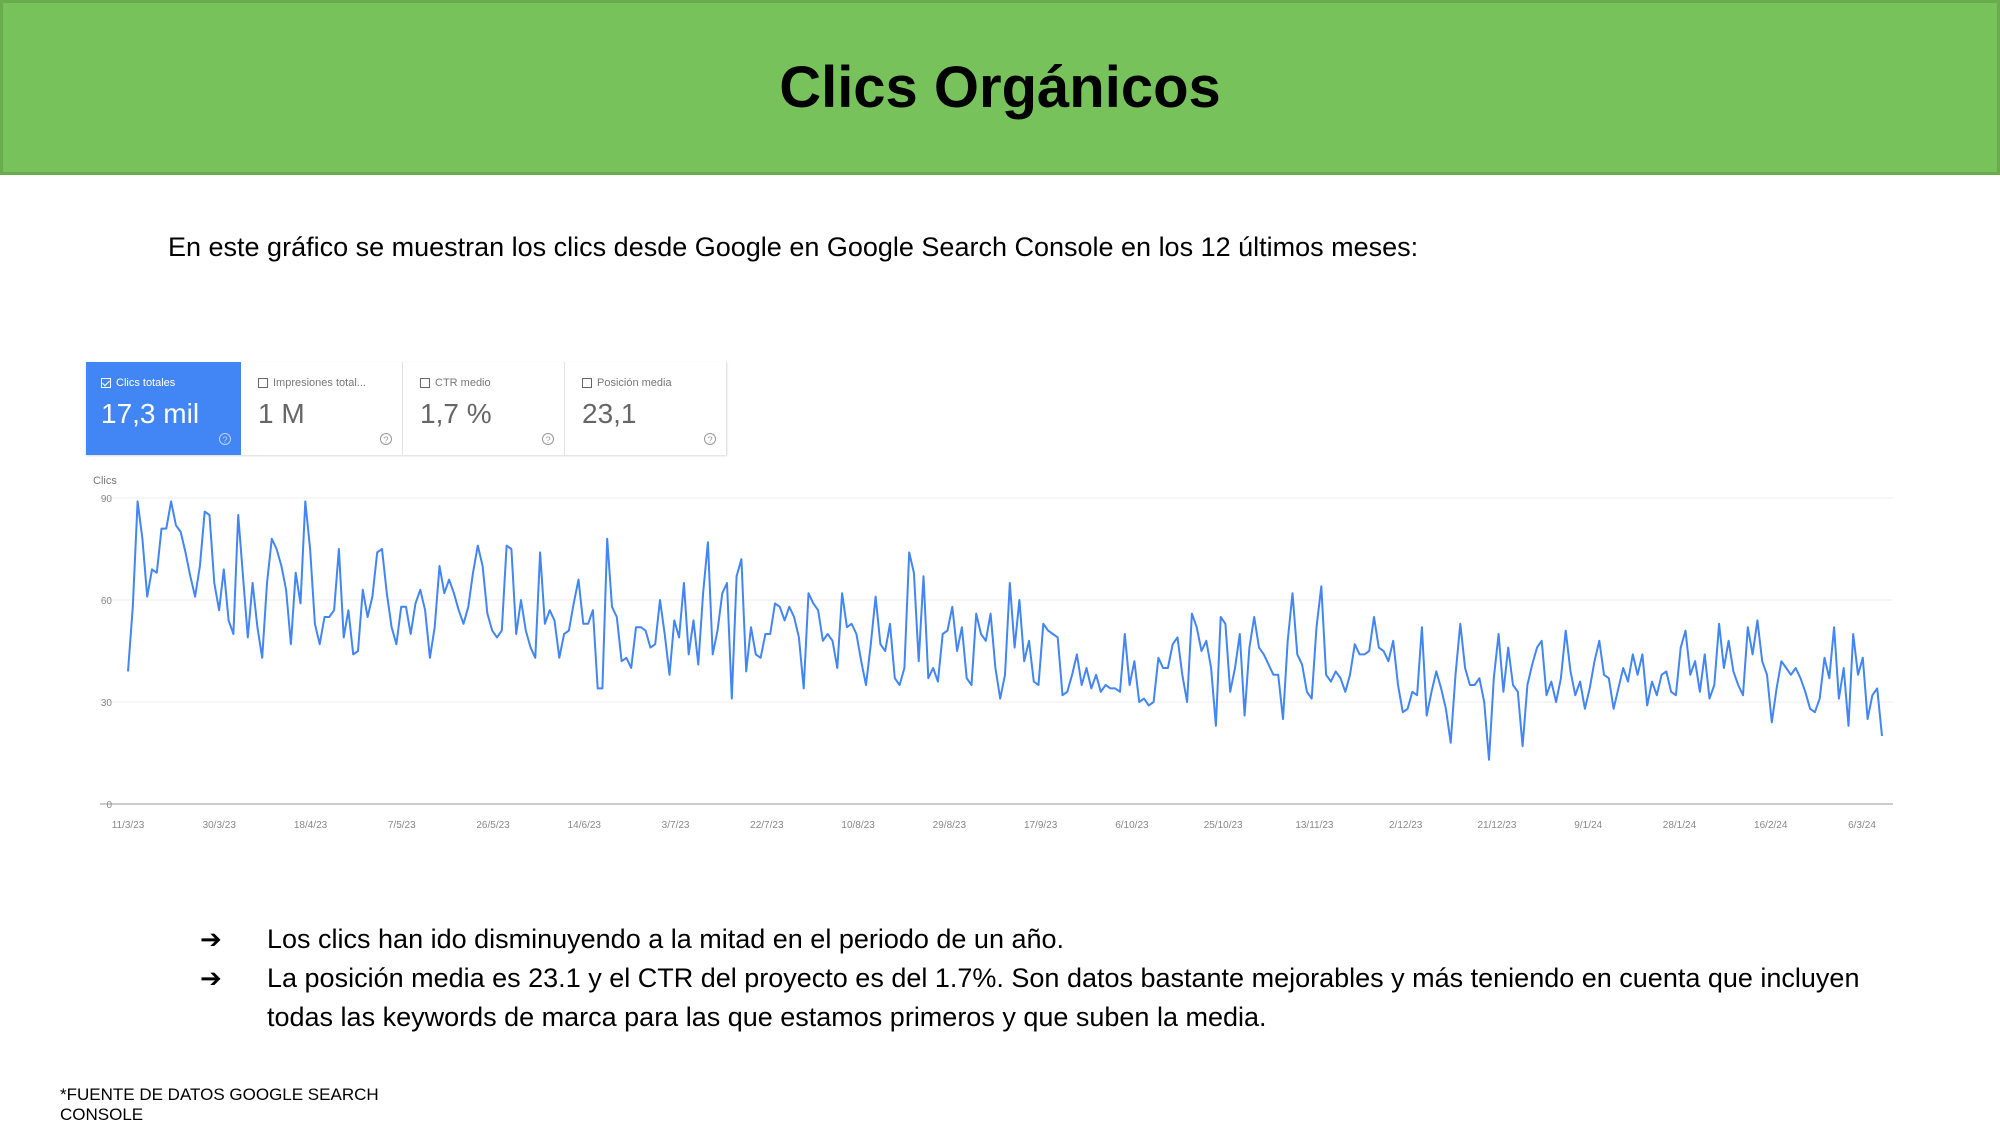 The image size is (2000, 1125). I want to click on metric-label: Clics totales, so click(146, 383).